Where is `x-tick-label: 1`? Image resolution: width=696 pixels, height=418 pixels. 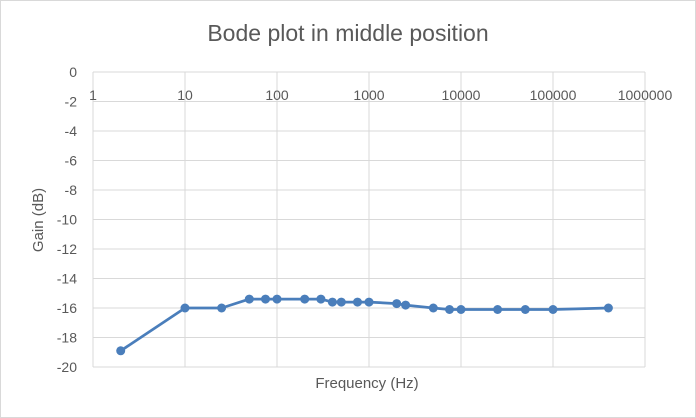
x-tick-label: 1 is located at coordinates (93, 95).